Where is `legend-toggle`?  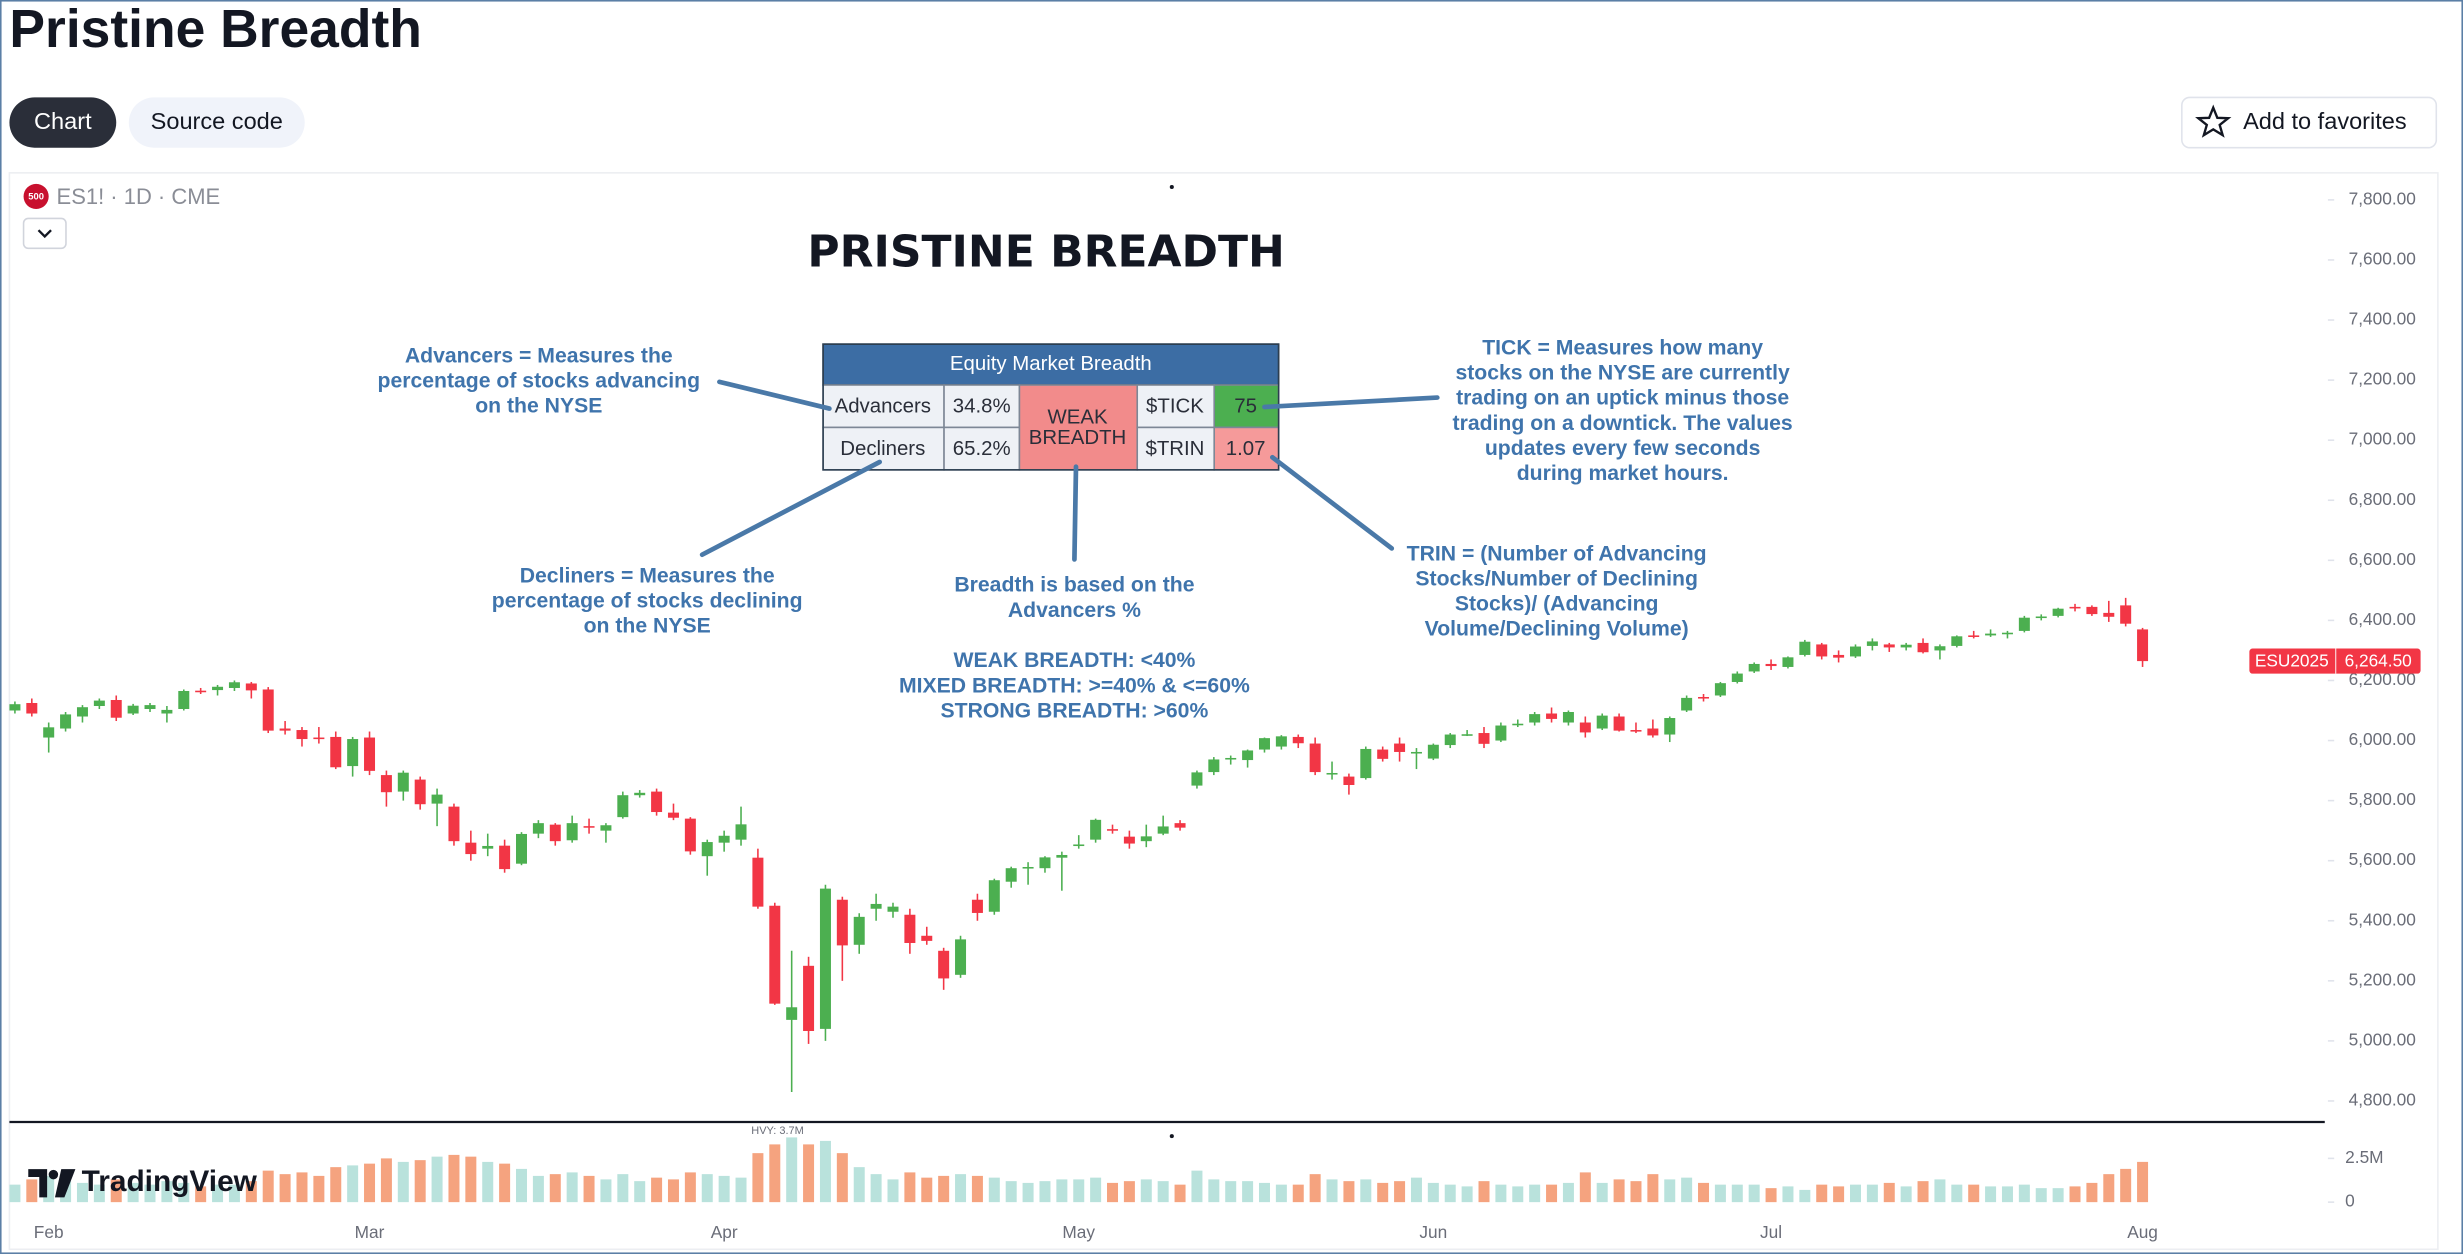 legend-toggle is located at coordinates (44, 233).